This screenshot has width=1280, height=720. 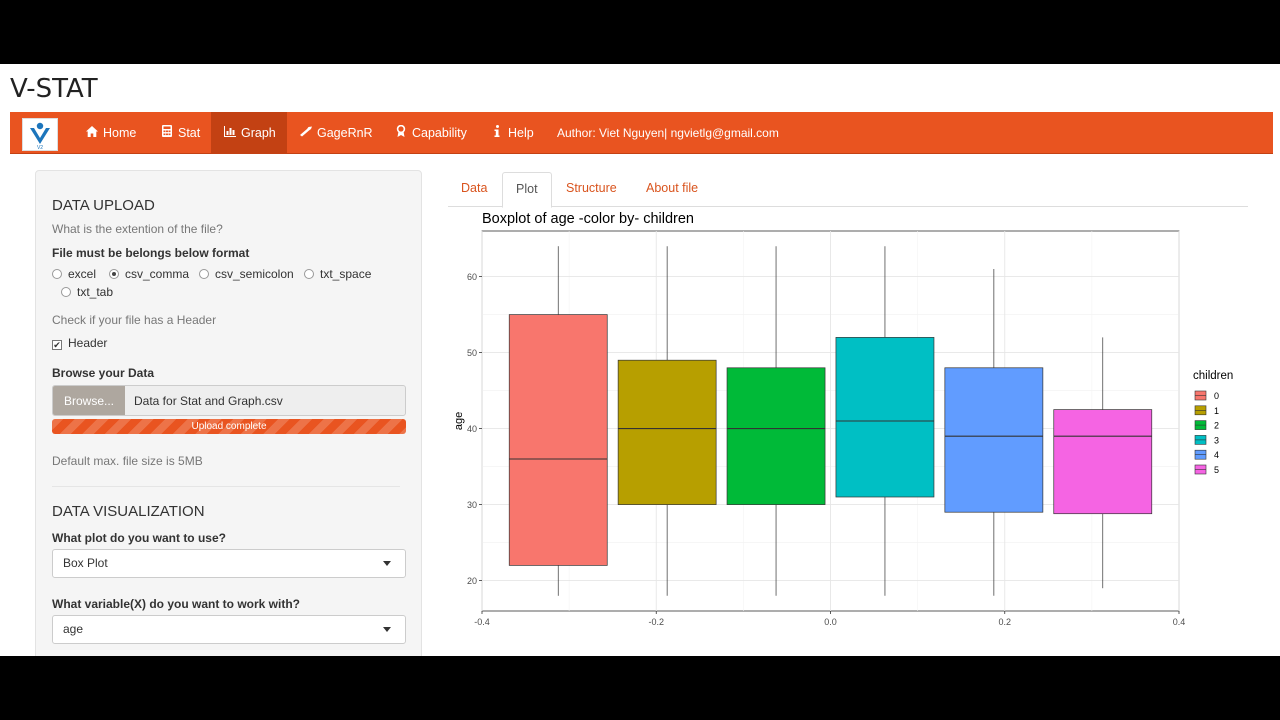 I want to click on chart-title: Boxplot of age -color by- children, so click(x=588, y=219).